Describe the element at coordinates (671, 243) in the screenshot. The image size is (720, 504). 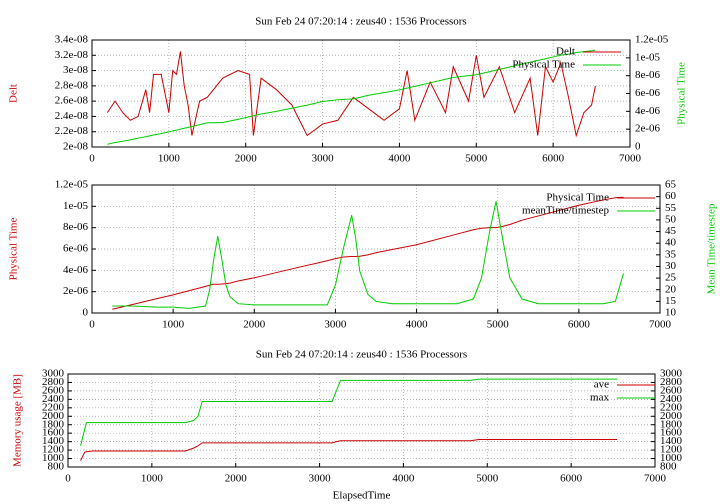
I see `y2-tick-label: 40` at that location.